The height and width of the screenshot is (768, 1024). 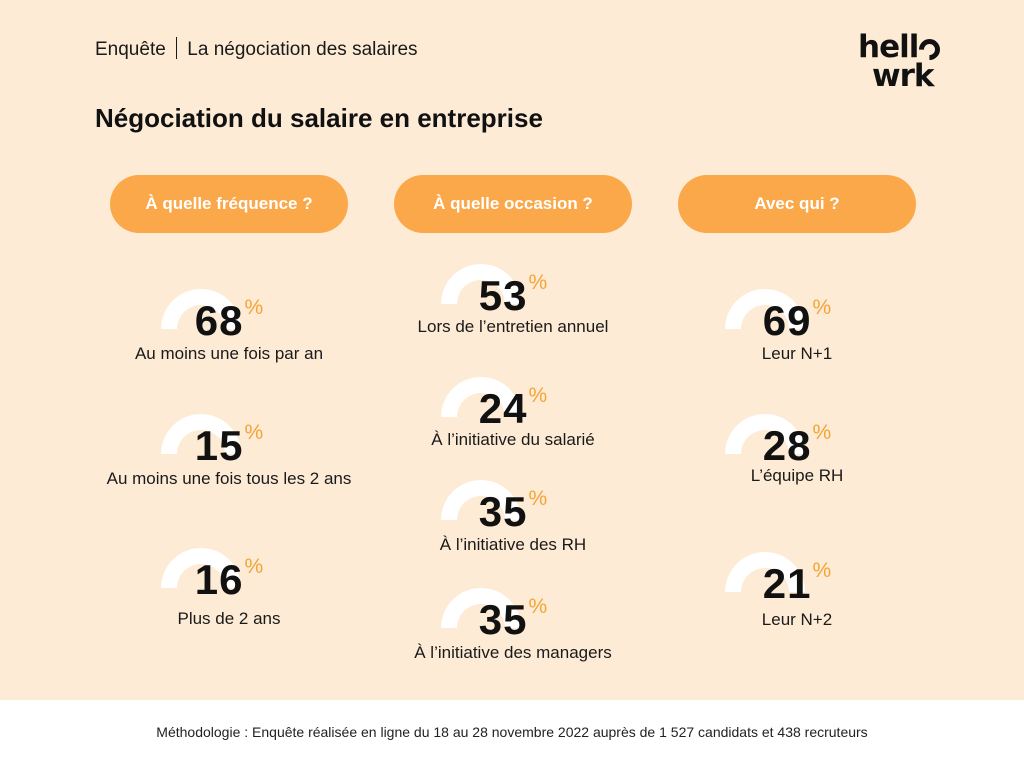 I want to click on stat-value: 24%, so click(x=513, y=408).